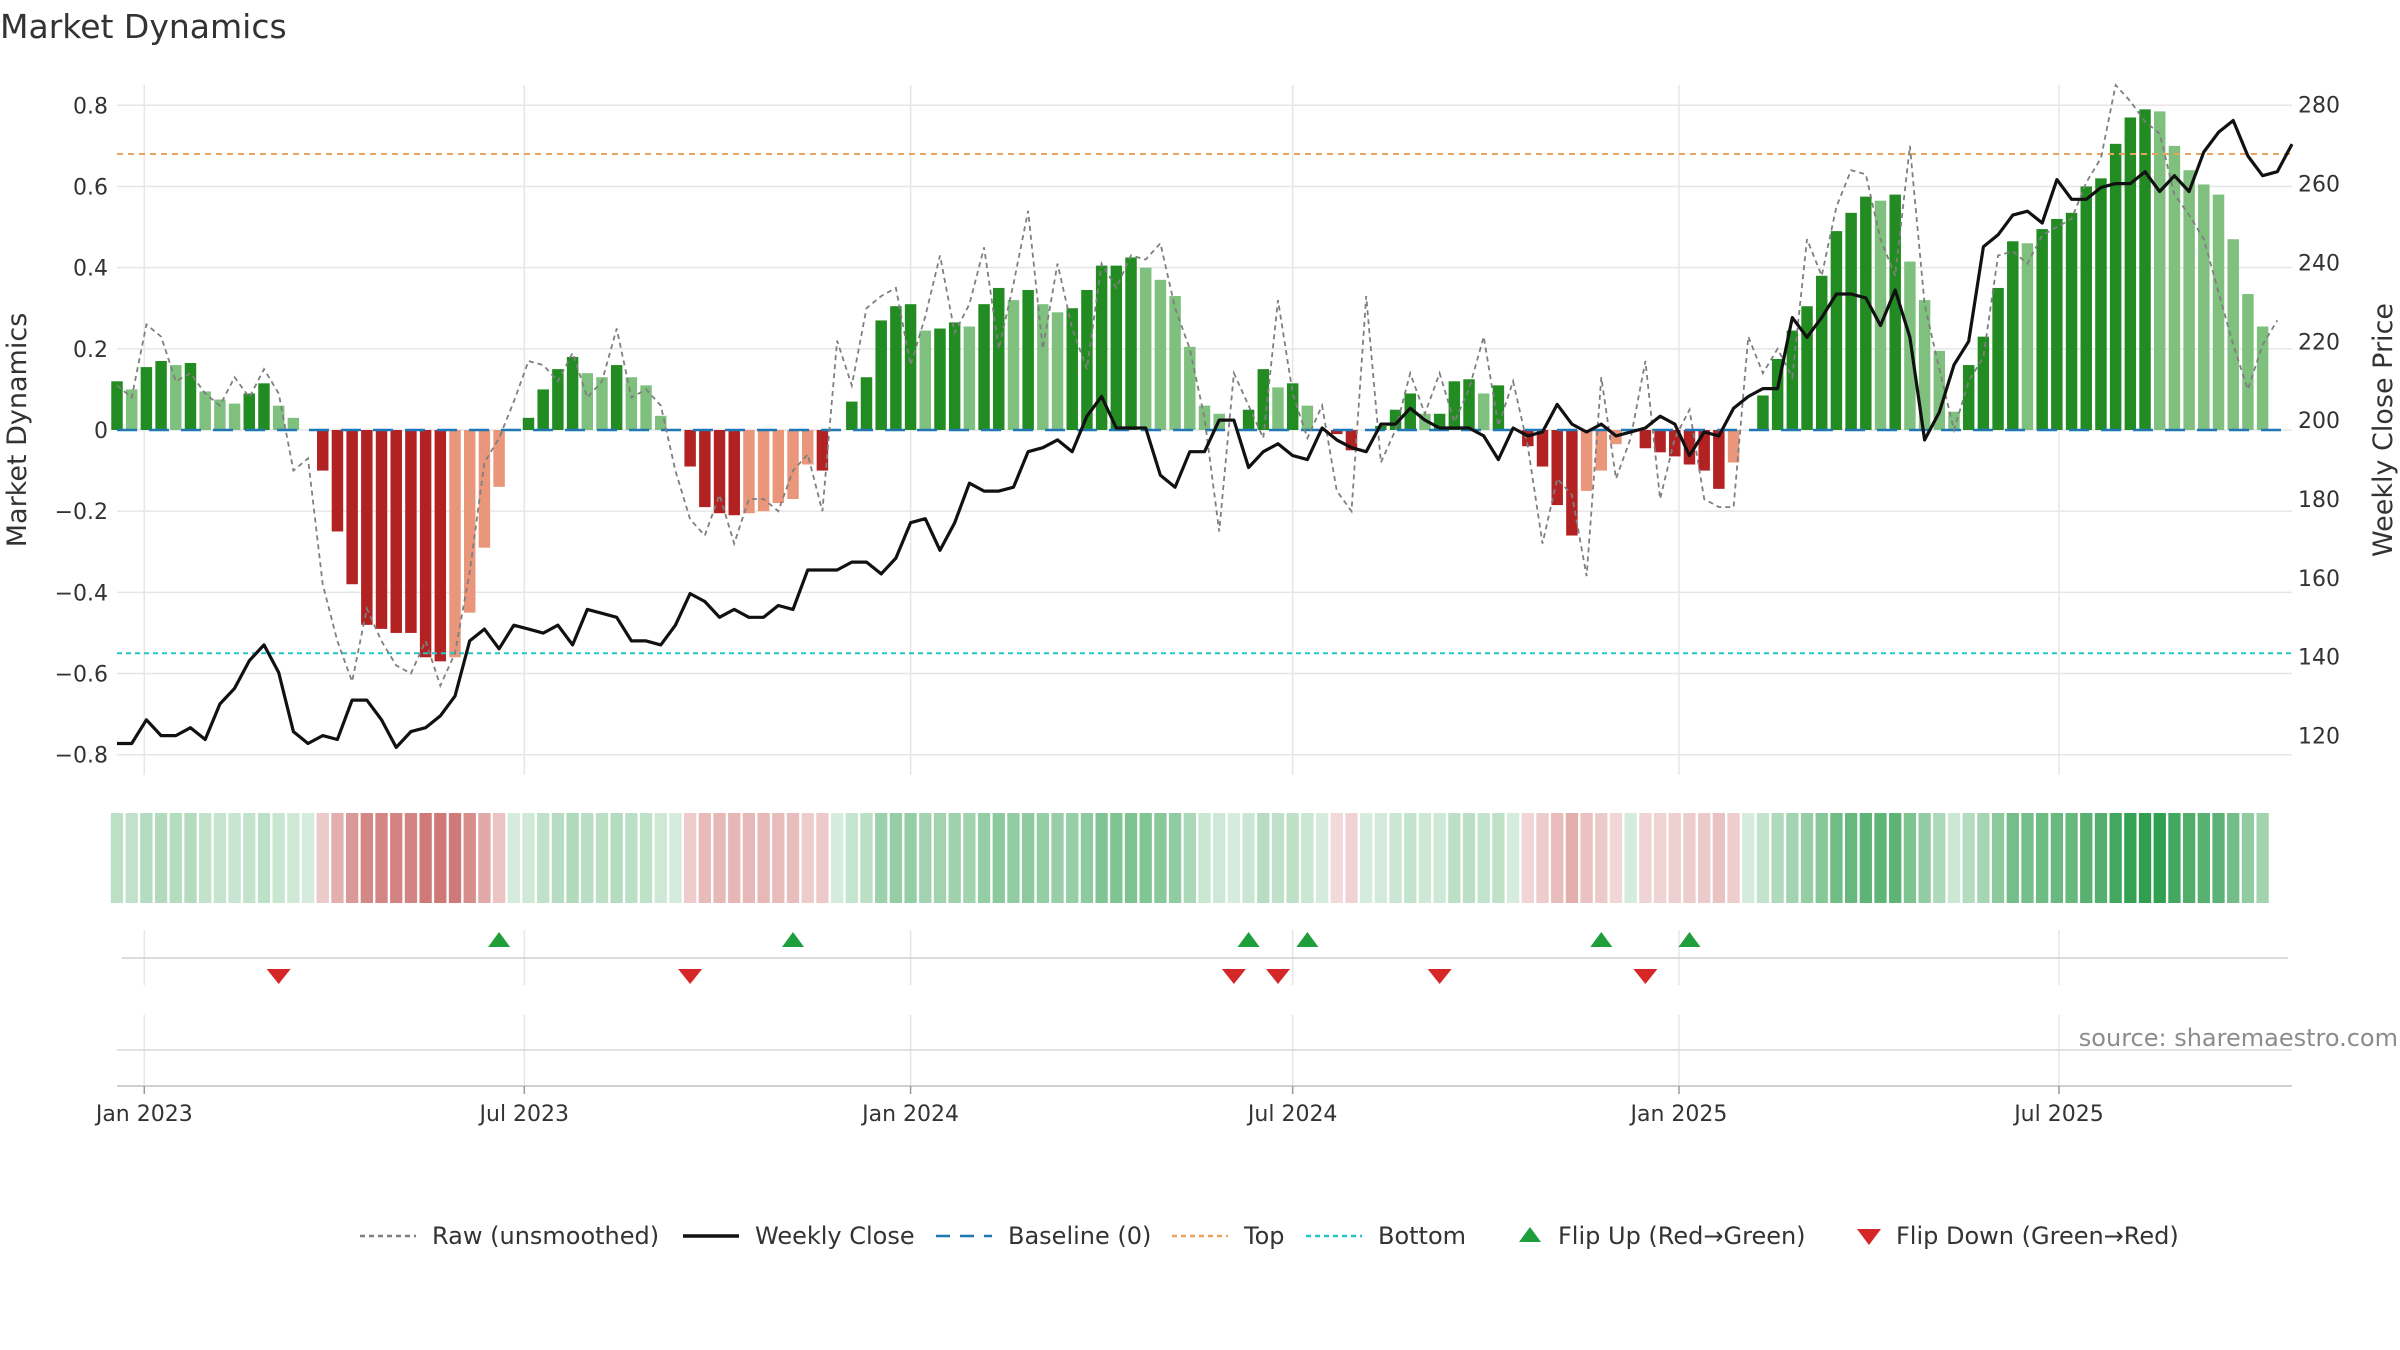 The height and width of the screenshot is (1350, 2400). What do you see at coordinates (81, 512) in the screenshot?
I see `y-tick-label-left: −0.2` at bounding box center [81, 512].